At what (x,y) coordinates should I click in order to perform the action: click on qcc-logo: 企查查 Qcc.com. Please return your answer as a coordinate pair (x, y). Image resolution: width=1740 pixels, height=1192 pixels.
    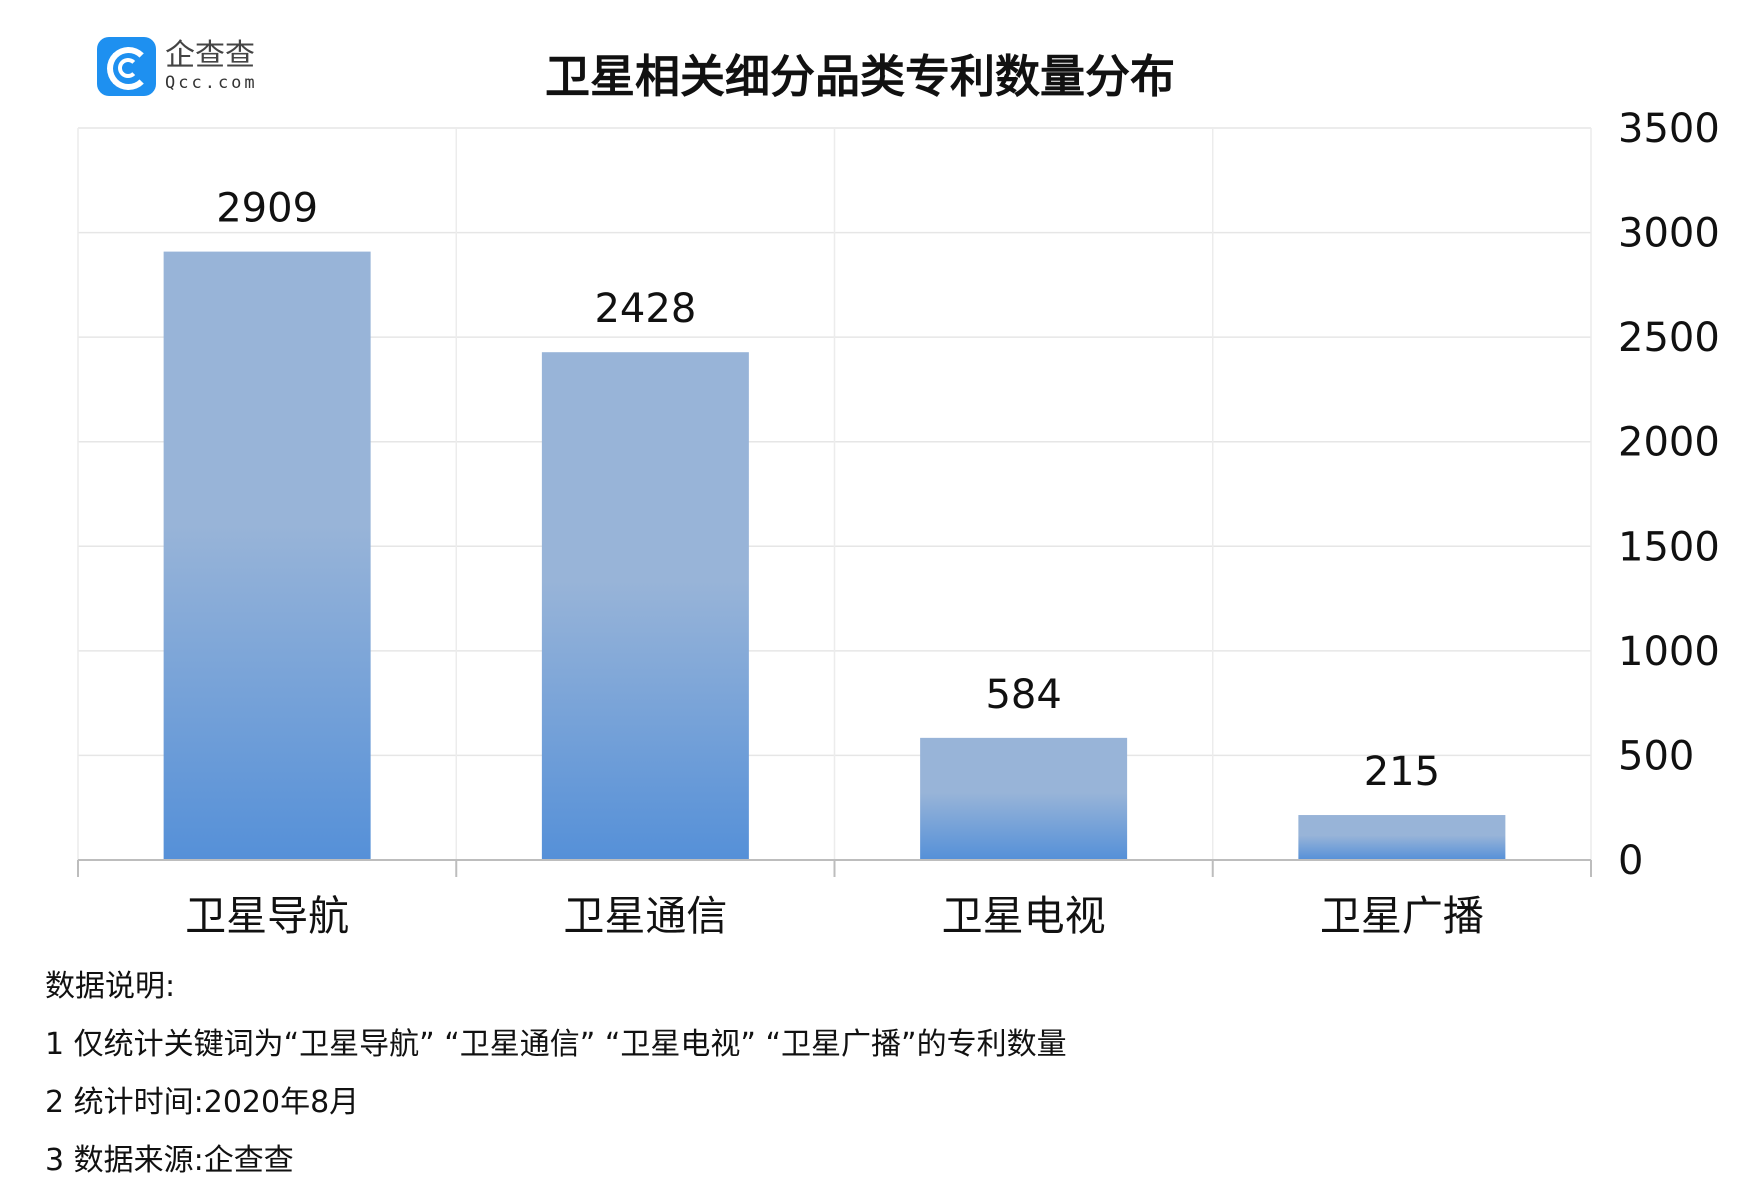
    Looking at the image, I should click on (177, 66).